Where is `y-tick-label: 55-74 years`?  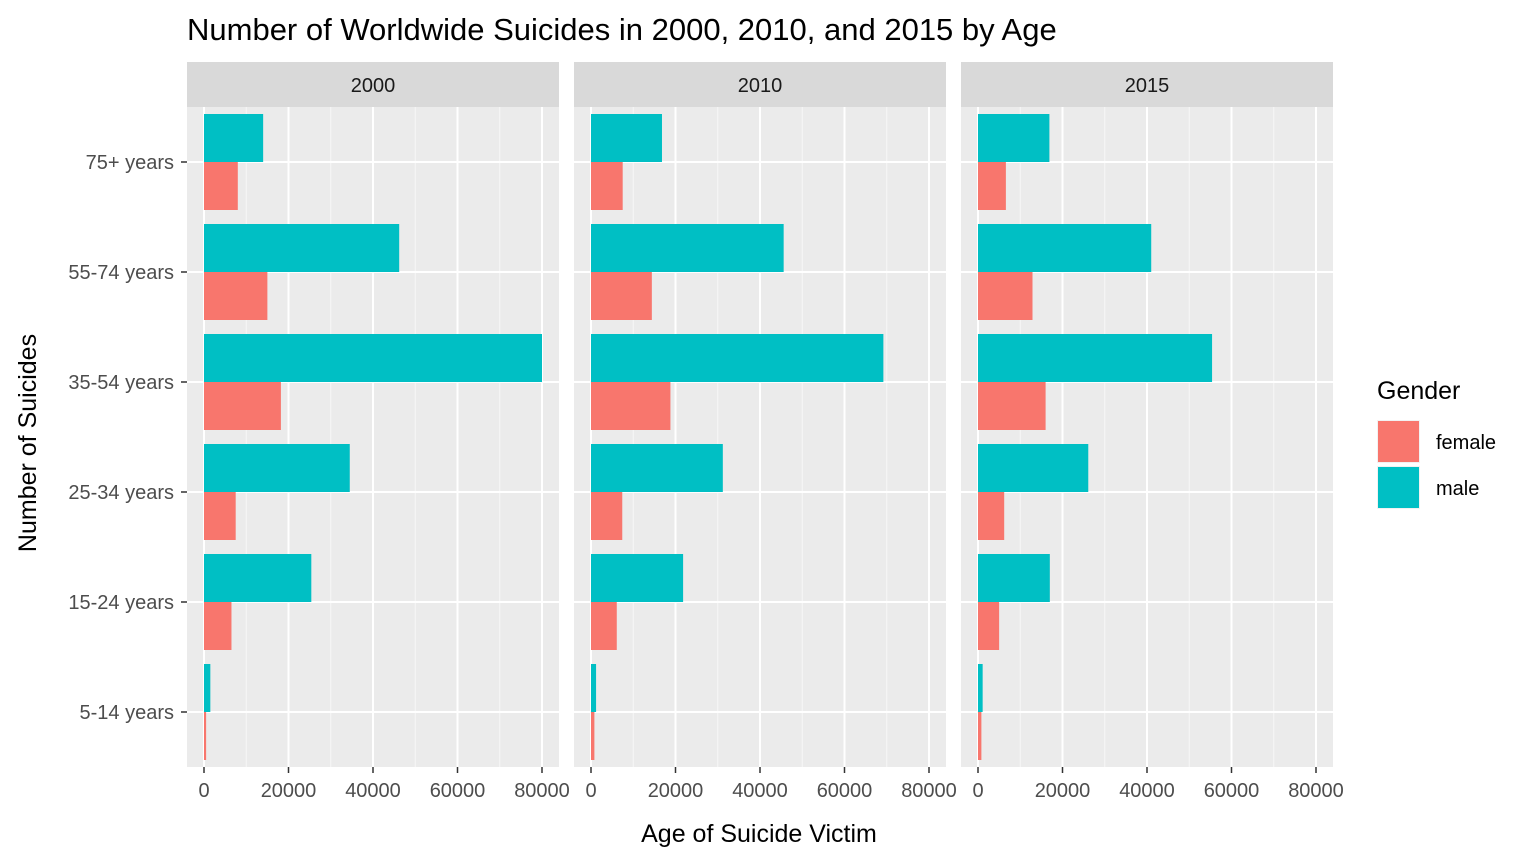 y-tick-label: 55-74 years is located at coordinates (121, 273).